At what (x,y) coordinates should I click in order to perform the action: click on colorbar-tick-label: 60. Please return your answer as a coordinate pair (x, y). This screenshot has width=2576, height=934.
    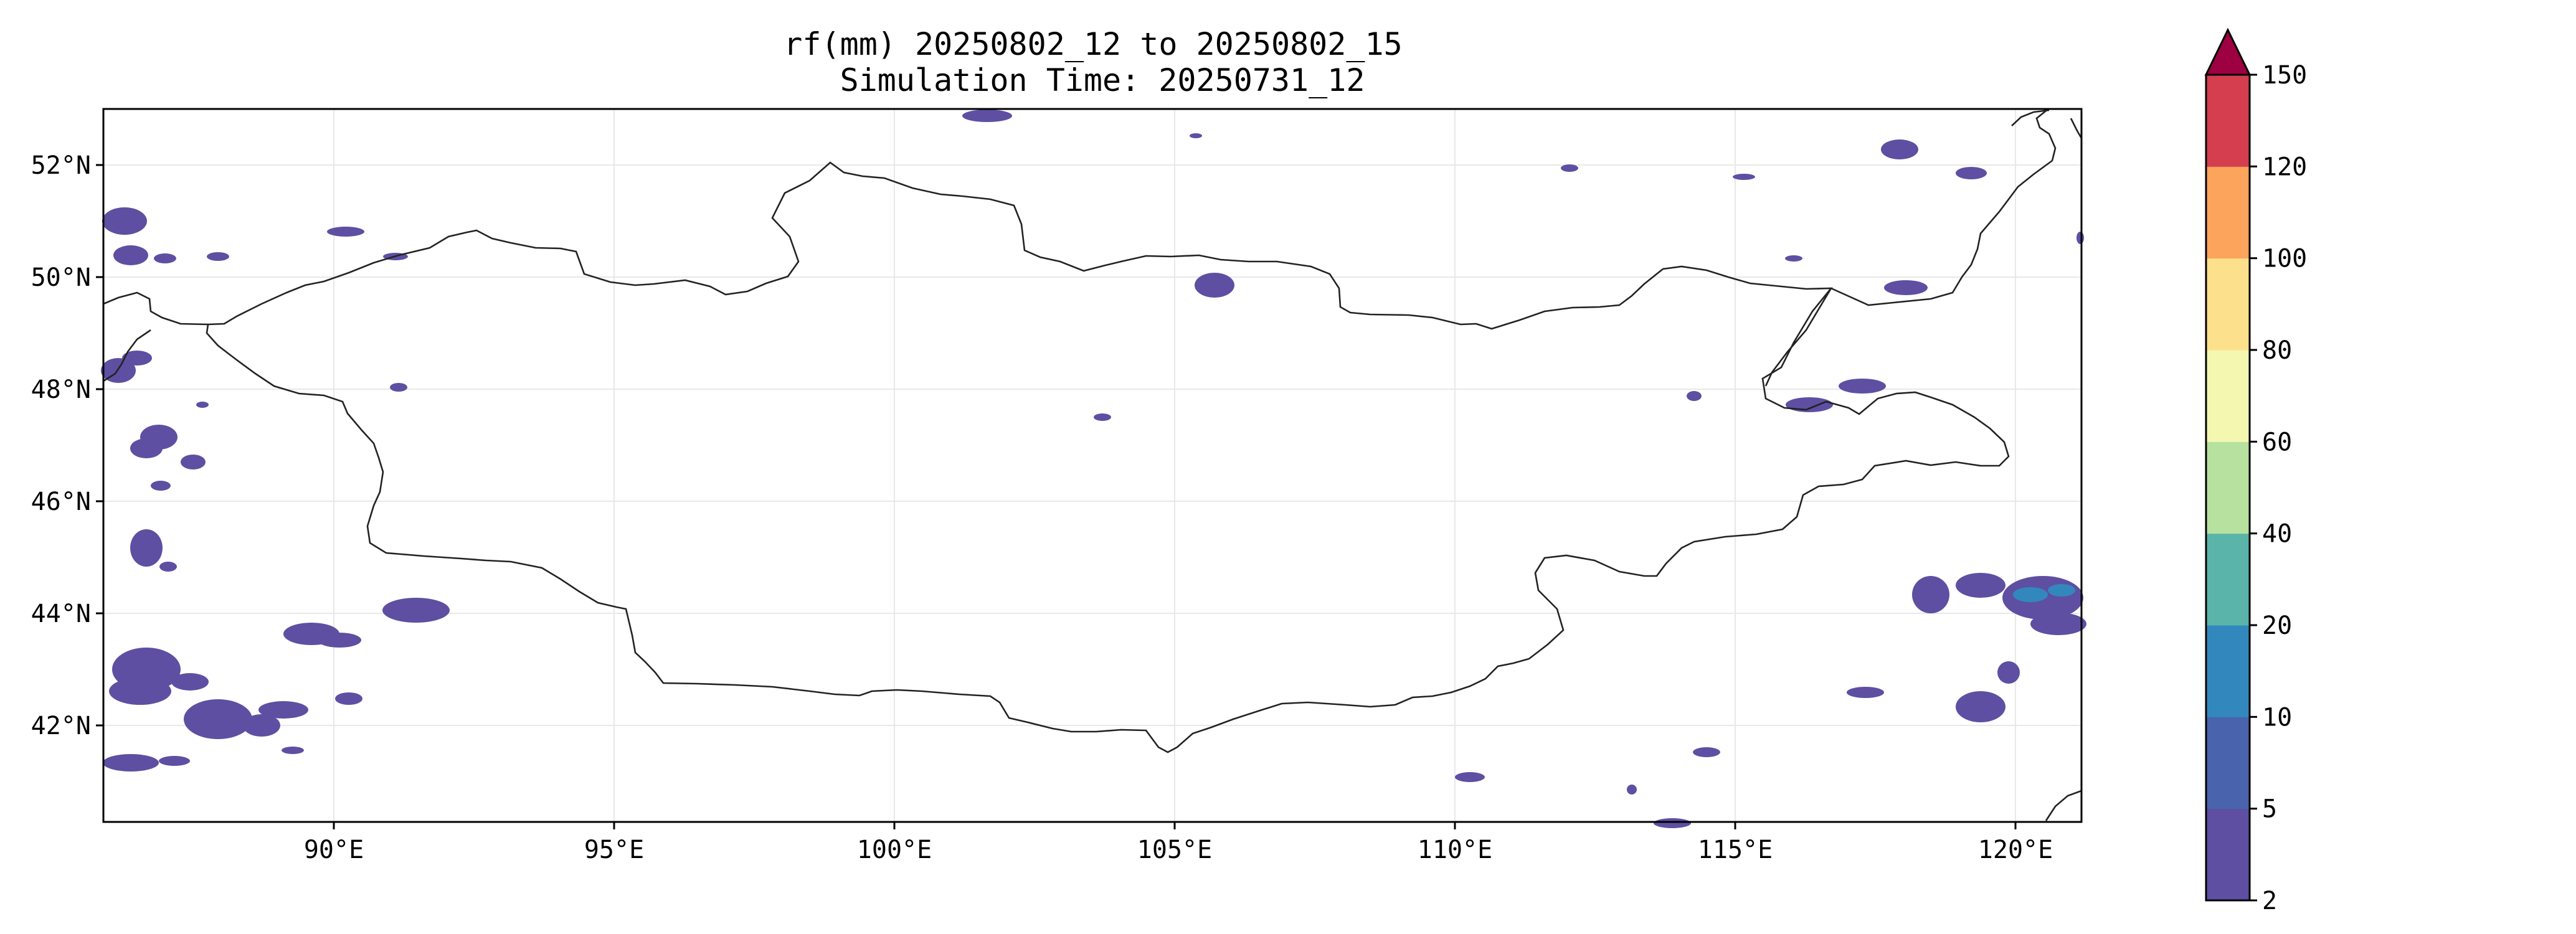
    Looking at the image, I should click on (2277, 442).